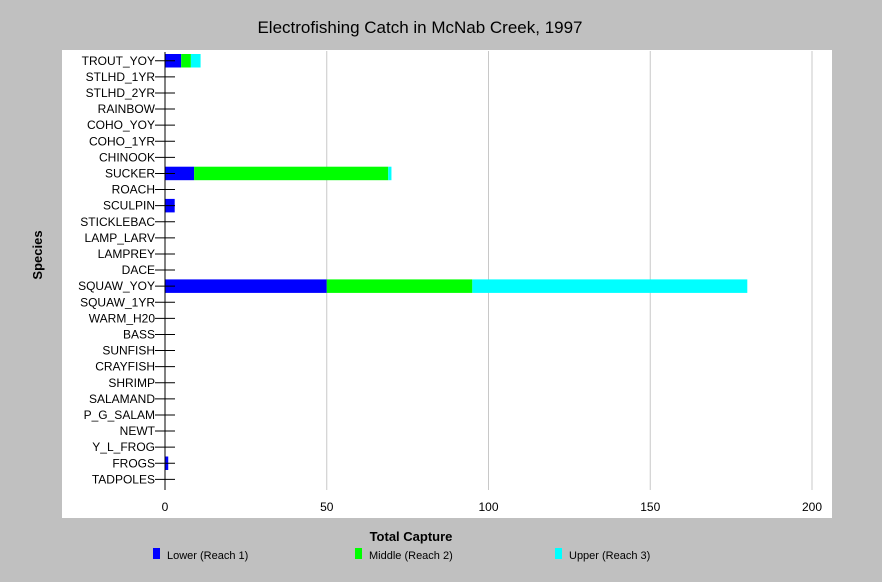  I want to click on y-tick-label: STLHD_2YR, so click(121, 93).